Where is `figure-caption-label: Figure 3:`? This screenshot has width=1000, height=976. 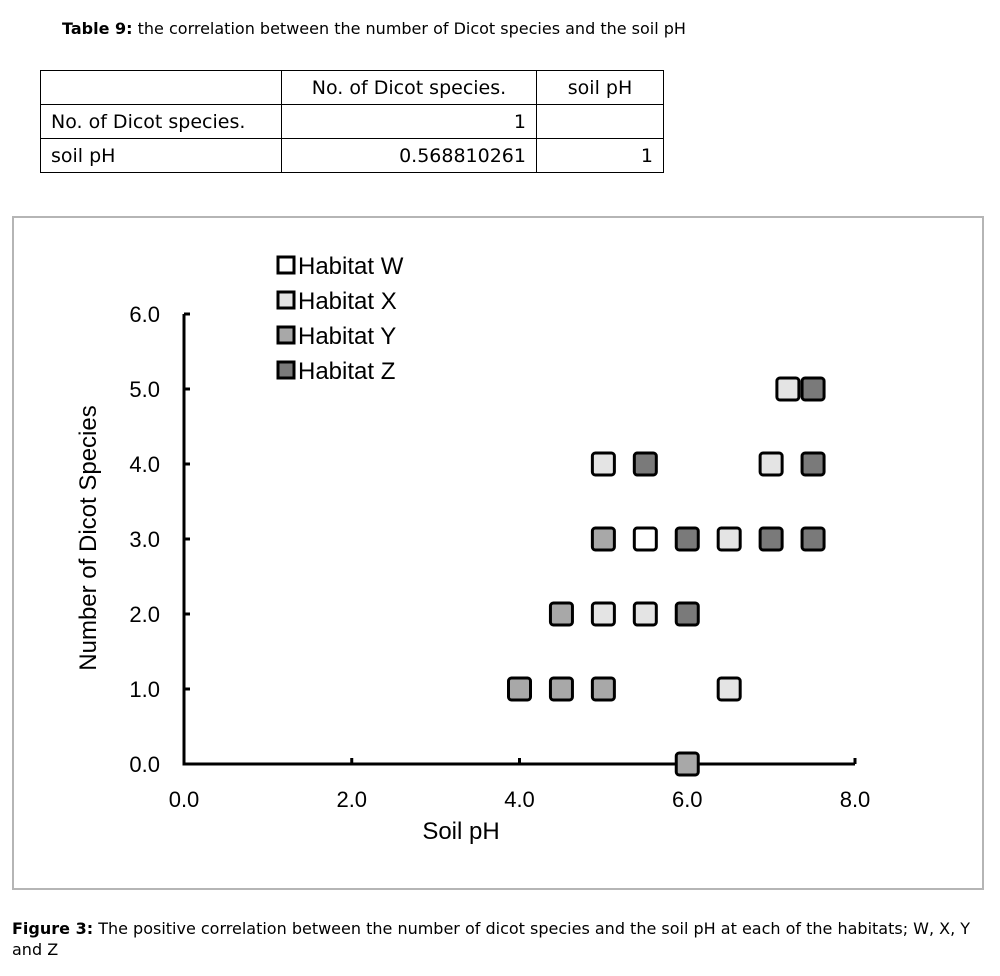
figure-caption-label: Figure 3: is located at coordinates (53, 928).